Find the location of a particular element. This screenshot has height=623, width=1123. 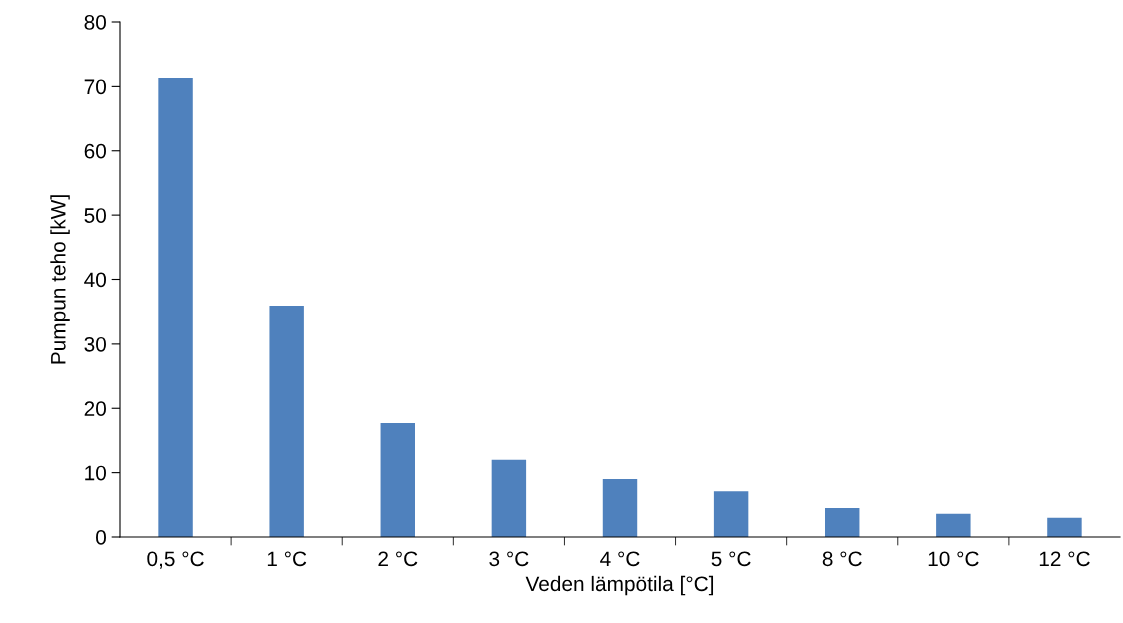

x-tick-label: 12 °C is located at coordinates (1064, 559).